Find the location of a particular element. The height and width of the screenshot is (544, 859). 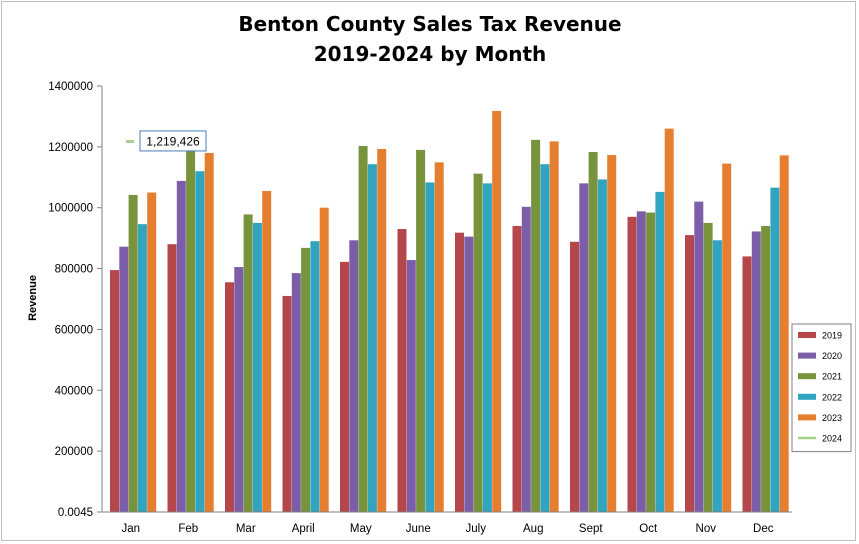

bar-2019-jan is located at coordinates (114, 391).